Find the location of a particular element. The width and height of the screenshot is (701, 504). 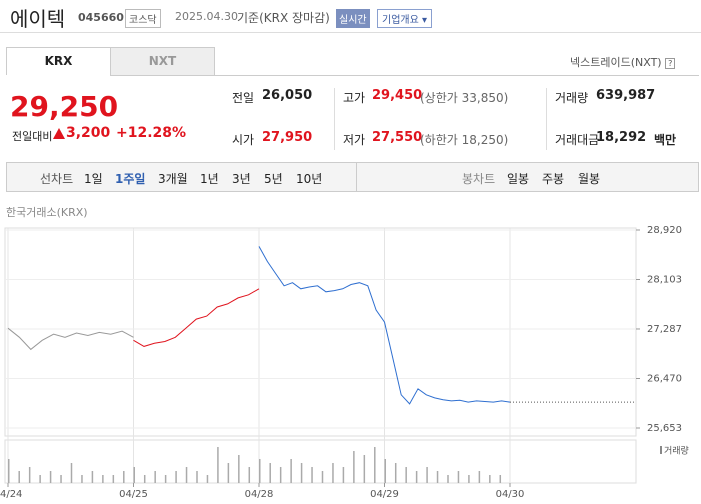

divider is located at coordinates (350, 32).